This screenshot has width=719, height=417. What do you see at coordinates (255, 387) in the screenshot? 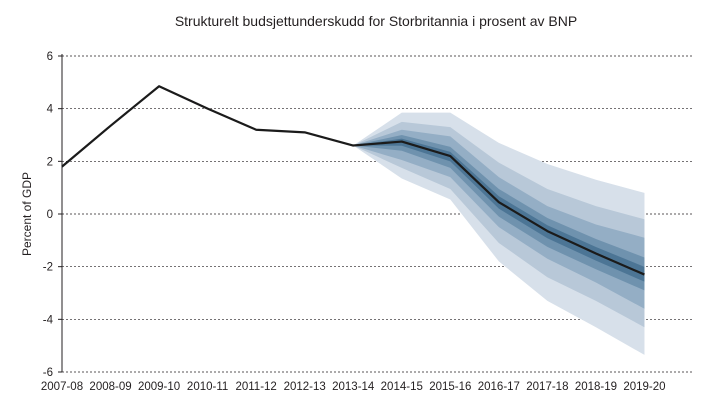
I see `x-tick-label: 2011-12` at bounding box center [255, 387].